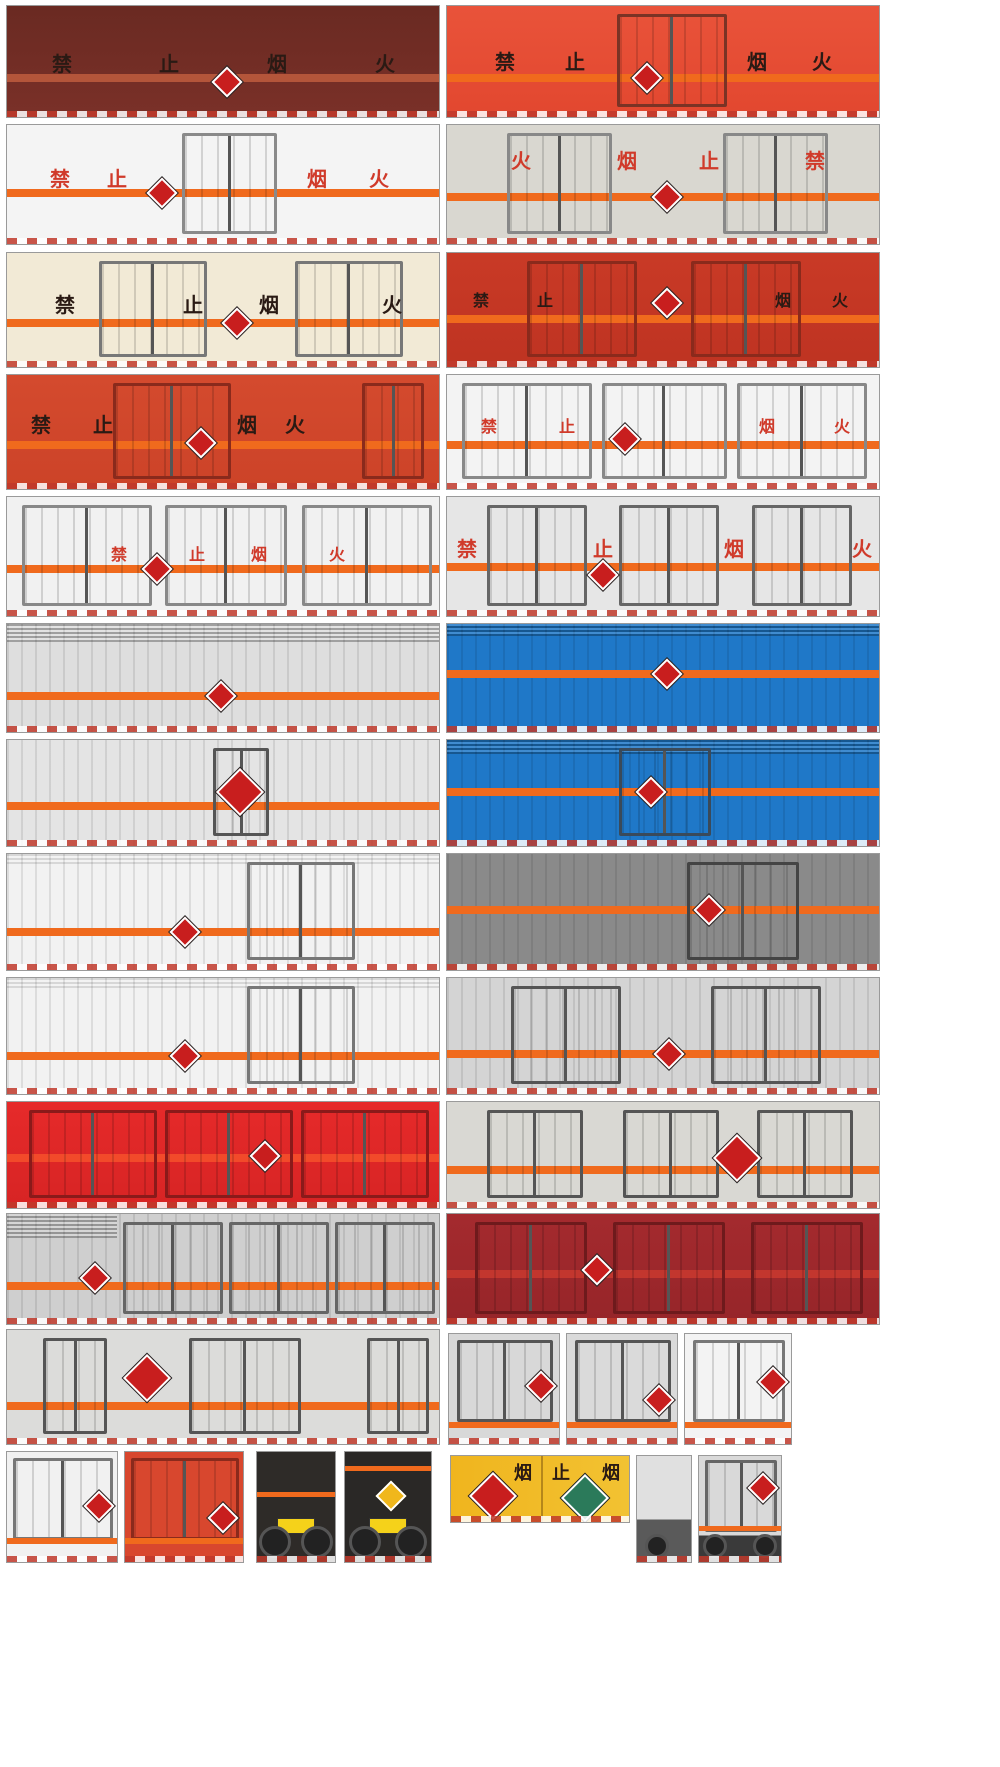 This screenshot has height=1767, width=1000. What do you see at coordinates (663, 432) in the screenshot?
I see `truck-side-panel-08: 禁 止 烟 火` at bounding box center [663, 432].